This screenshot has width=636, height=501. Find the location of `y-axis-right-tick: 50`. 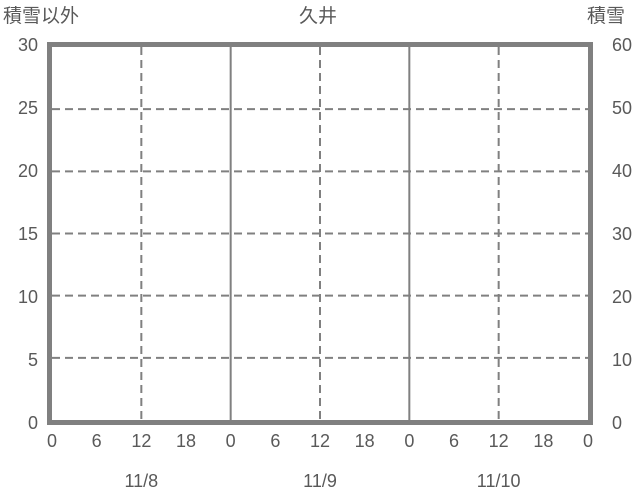

y-axis-right-tick: 50 is located at coordinates (622, 107).